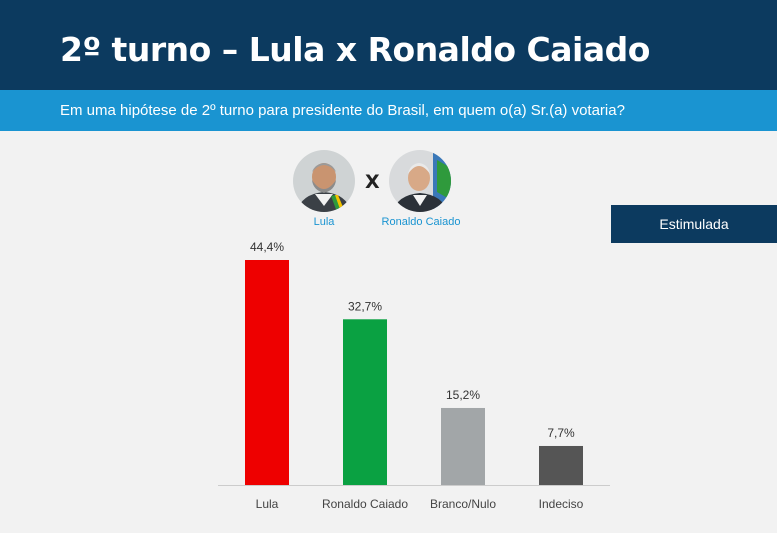 Image resolution: width=777 pixels, height=533 pixels. I want to click on bar-value-label: 15,2%, so click(463, 395).